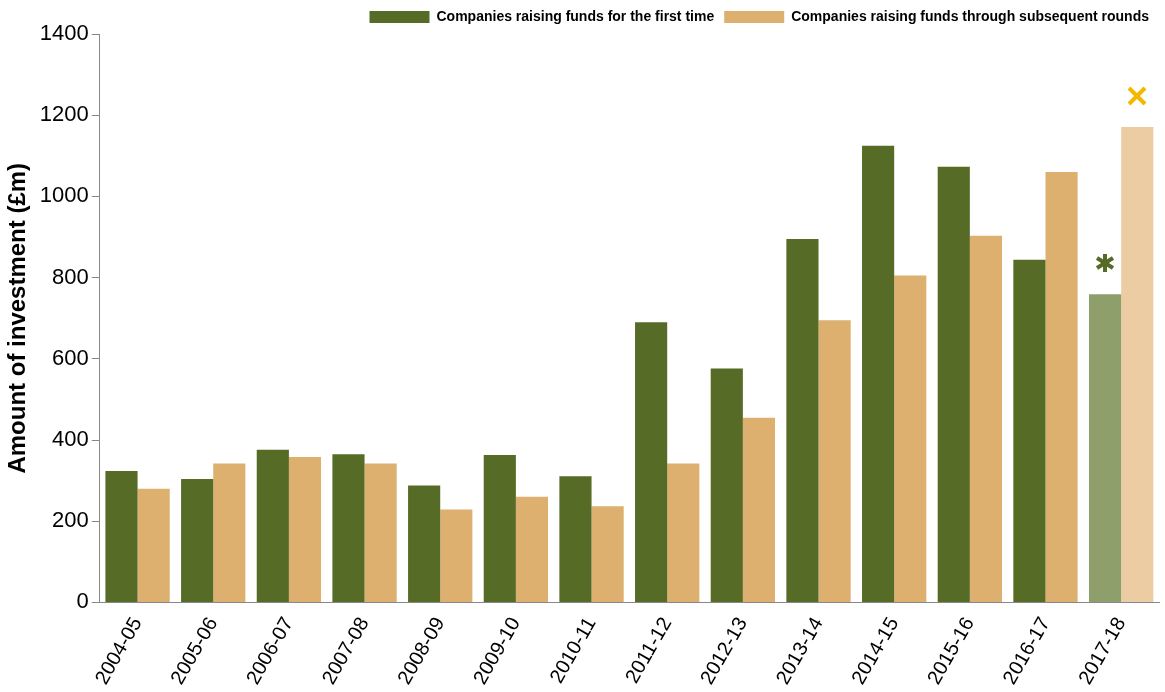  I want to click on y-tick-label: 400, so click(70, 439).